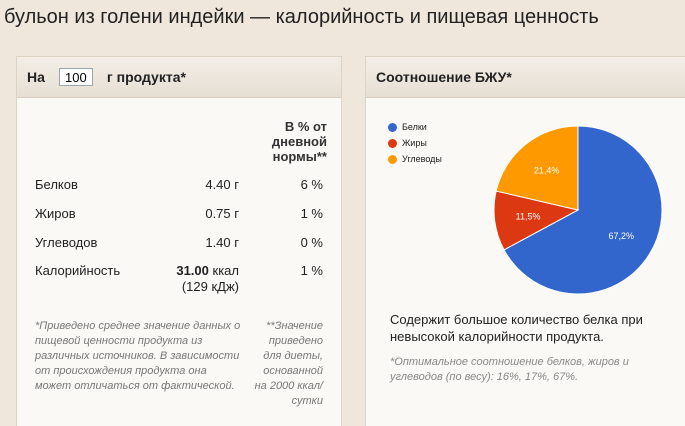 The width and height of the screenshot is (685, 426). What do you see at coordinates (179, 280) in the screenshot?
I see `nutrient-row-calories: Калорийность 31.00 ккал (129 кДж) 1 %` at bounding box center [179, 280].